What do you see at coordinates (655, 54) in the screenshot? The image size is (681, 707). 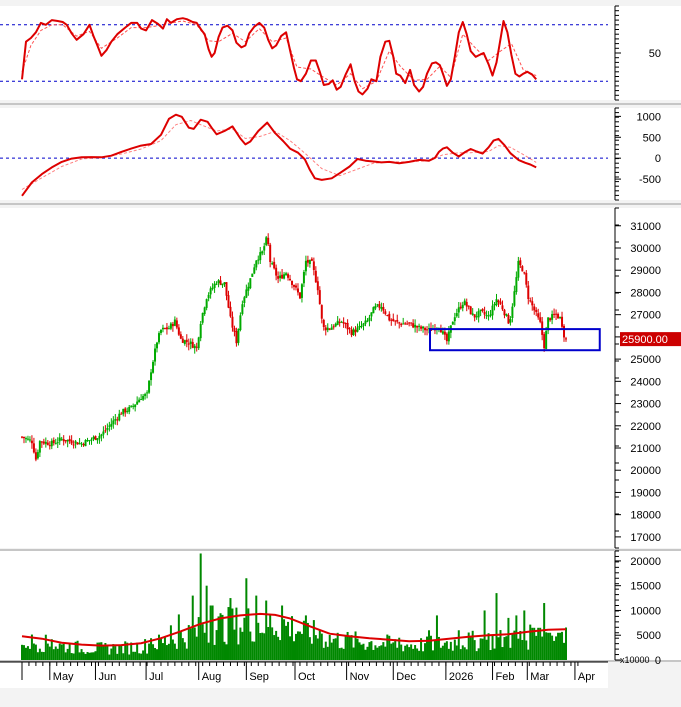 I see `oscillator-tick-label: 50` at bounding box center [655, 54].